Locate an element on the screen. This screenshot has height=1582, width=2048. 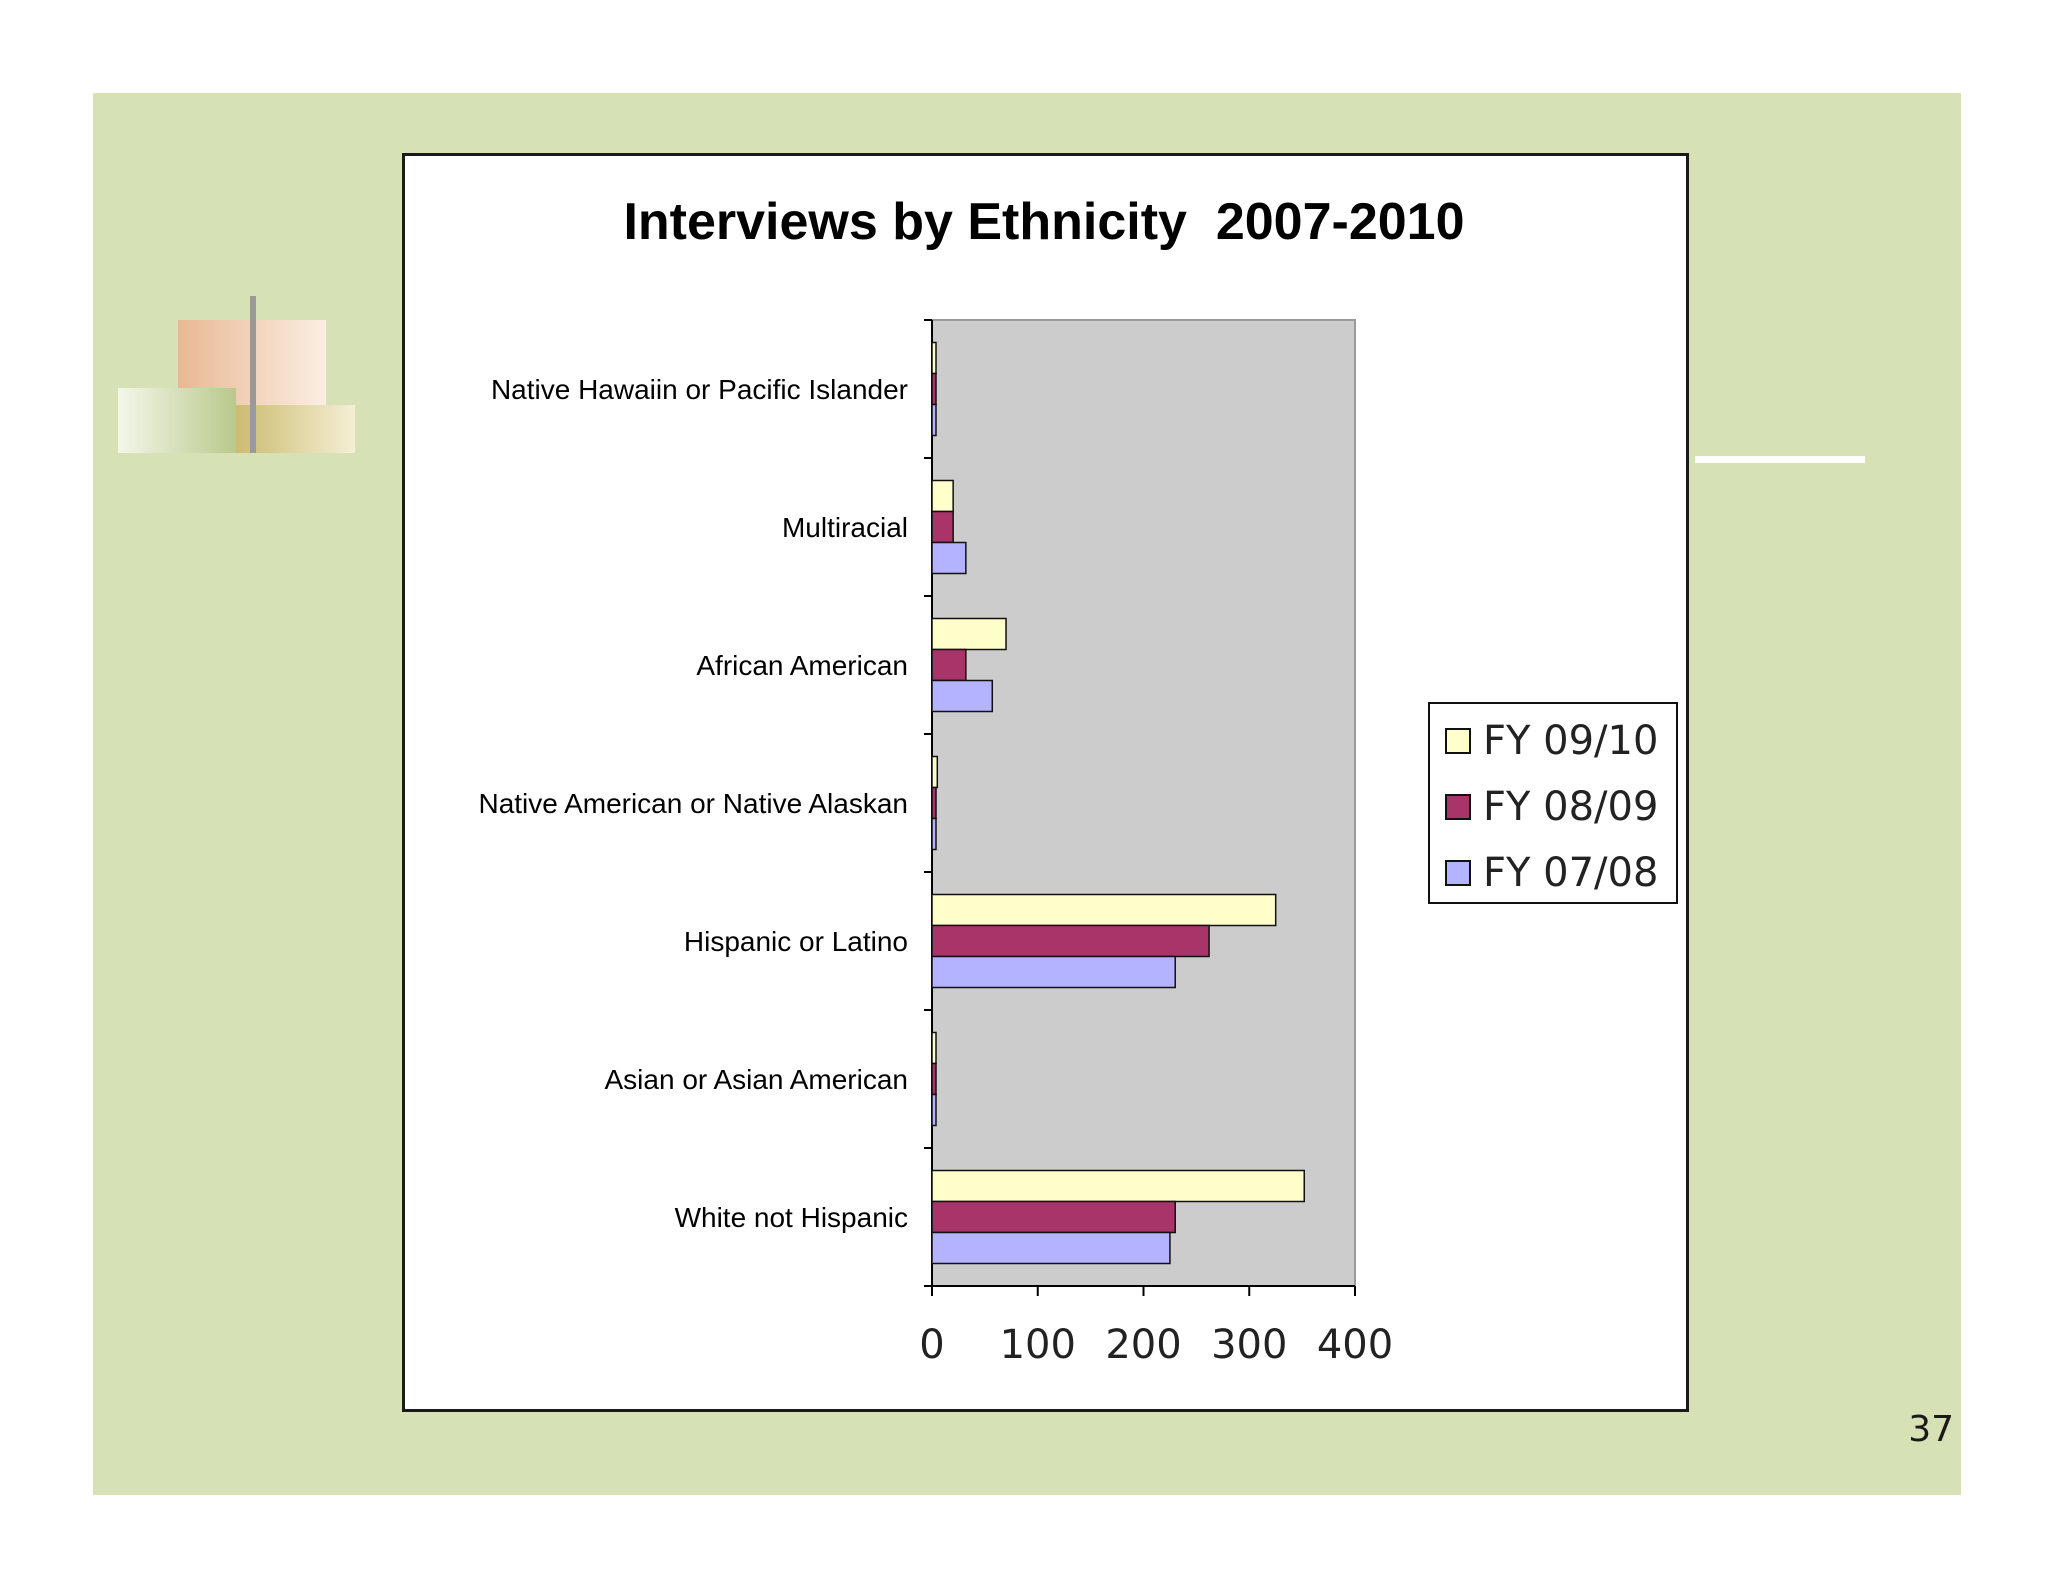
x-tick-label: 300 is located at coordinates (1249, 1345).